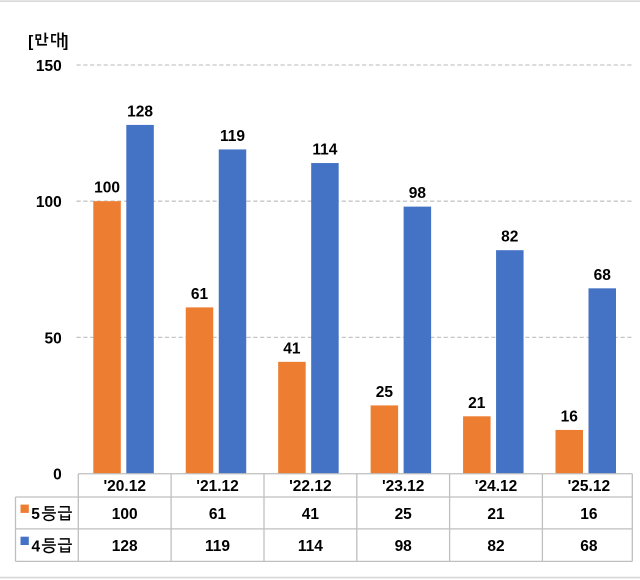  Describe the element at coordinates (403, 486) in the screenshot. I see `svg-text: '23.12` at that location.